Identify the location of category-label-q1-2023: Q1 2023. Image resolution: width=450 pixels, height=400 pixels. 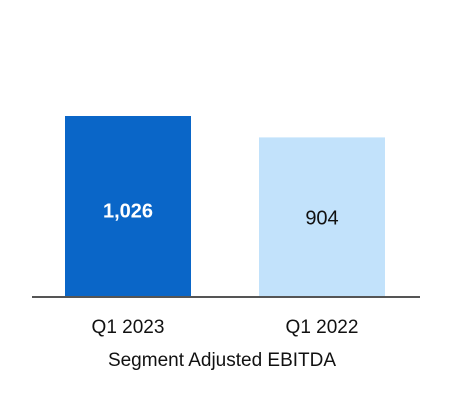
(128, 327).